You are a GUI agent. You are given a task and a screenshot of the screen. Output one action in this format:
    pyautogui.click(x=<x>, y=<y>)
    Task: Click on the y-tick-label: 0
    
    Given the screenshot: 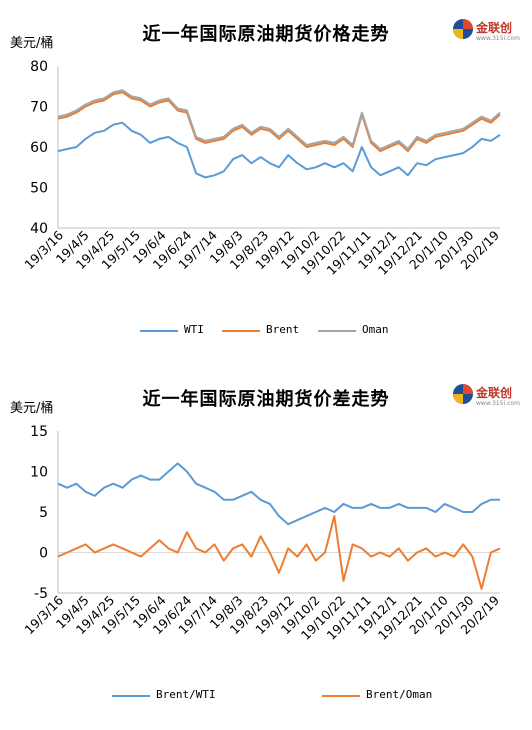 What is the action you would take?
    pyautogui.click(x=43, y=554)
    